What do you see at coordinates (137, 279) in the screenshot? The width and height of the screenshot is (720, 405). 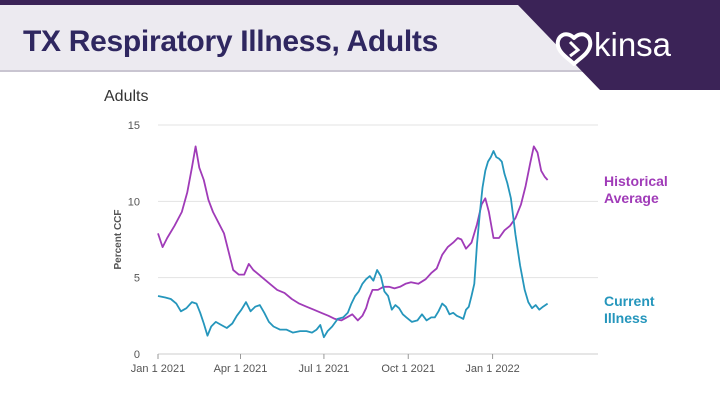 I see `y-tick-label-5: 5` at bounding box center [137, 279].